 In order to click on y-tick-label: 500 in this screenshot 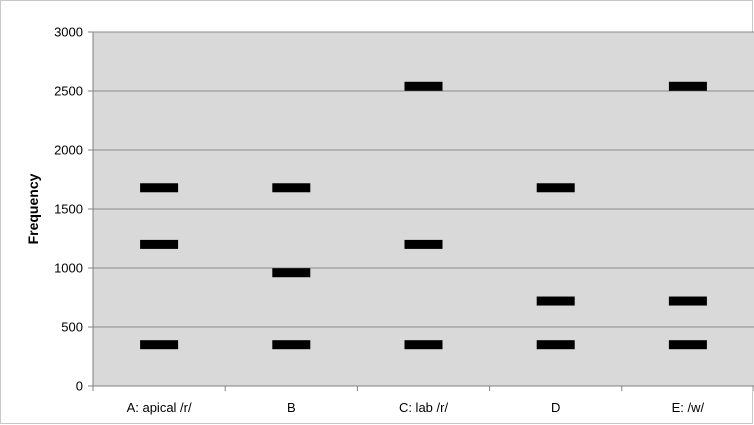, I will do `click(72, 327)`.